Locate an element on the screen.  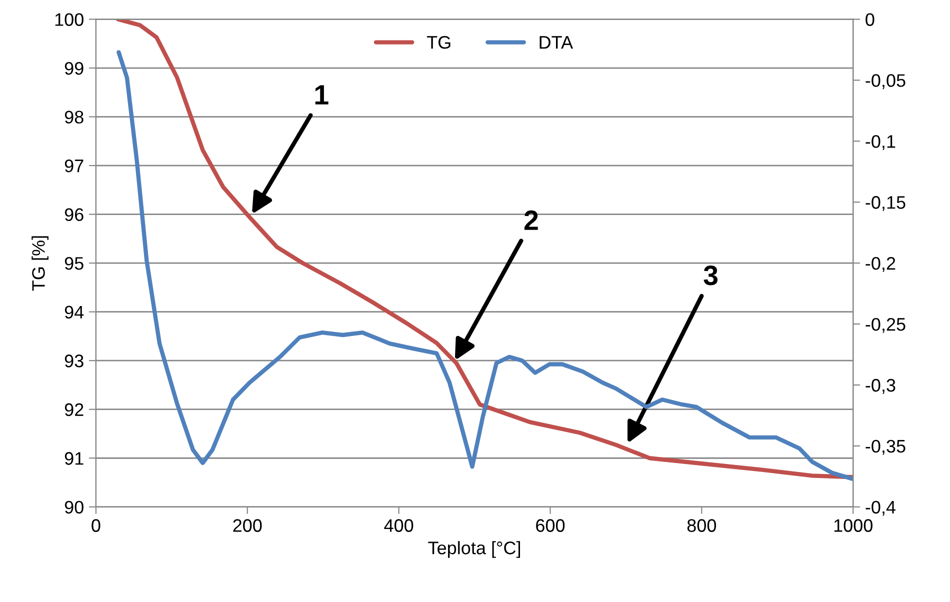
y-tick-label: 94 is located at coordinates (74, 312).